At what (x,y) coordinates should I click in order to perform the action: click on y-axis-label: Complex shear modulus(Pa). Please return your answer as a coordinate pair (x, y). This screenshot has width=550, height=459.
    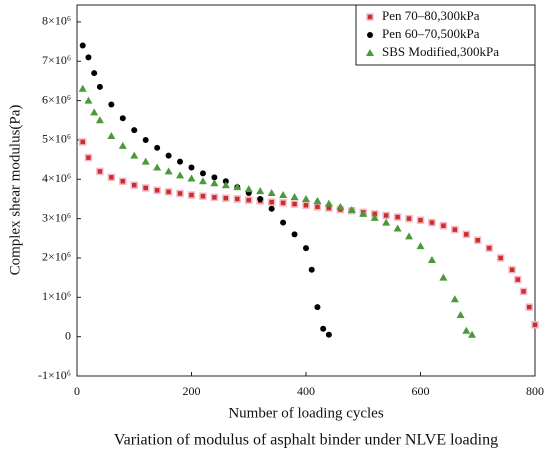
    Looking at the image, I should click on (15, 190).